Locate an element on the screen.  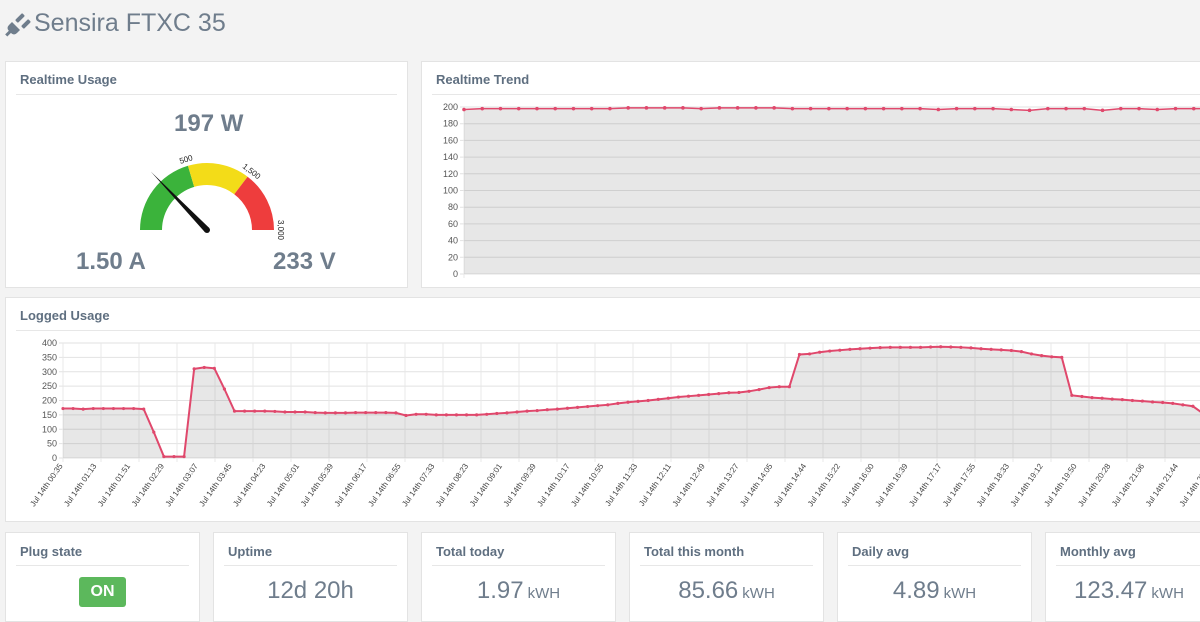
x-tick-label: Jul 14th 08:23 is located at coordinates (452, 485).